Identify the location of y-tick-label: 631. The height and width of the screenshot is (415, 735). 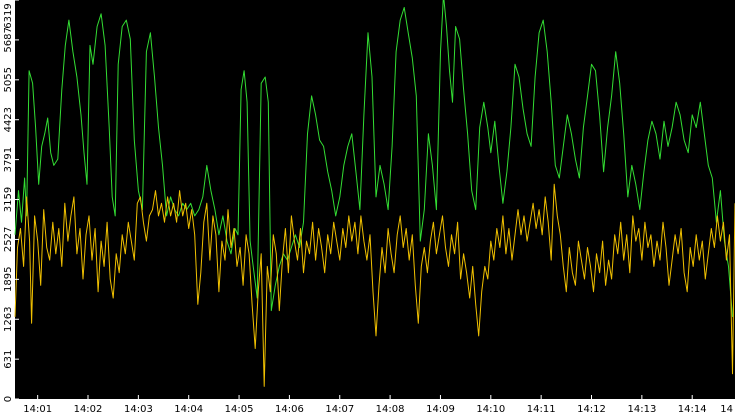
(8, 359).